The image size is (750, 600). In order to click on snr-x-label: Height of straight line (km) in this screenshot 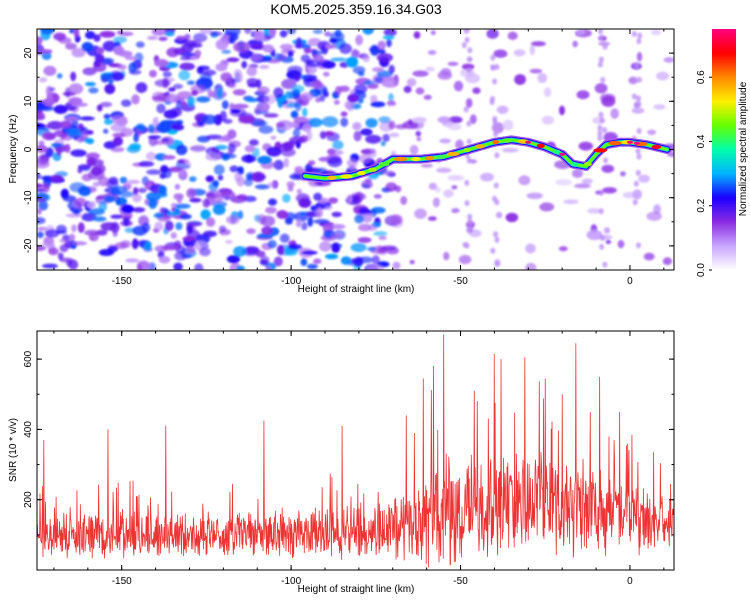, I will do `click(356, 589)`.